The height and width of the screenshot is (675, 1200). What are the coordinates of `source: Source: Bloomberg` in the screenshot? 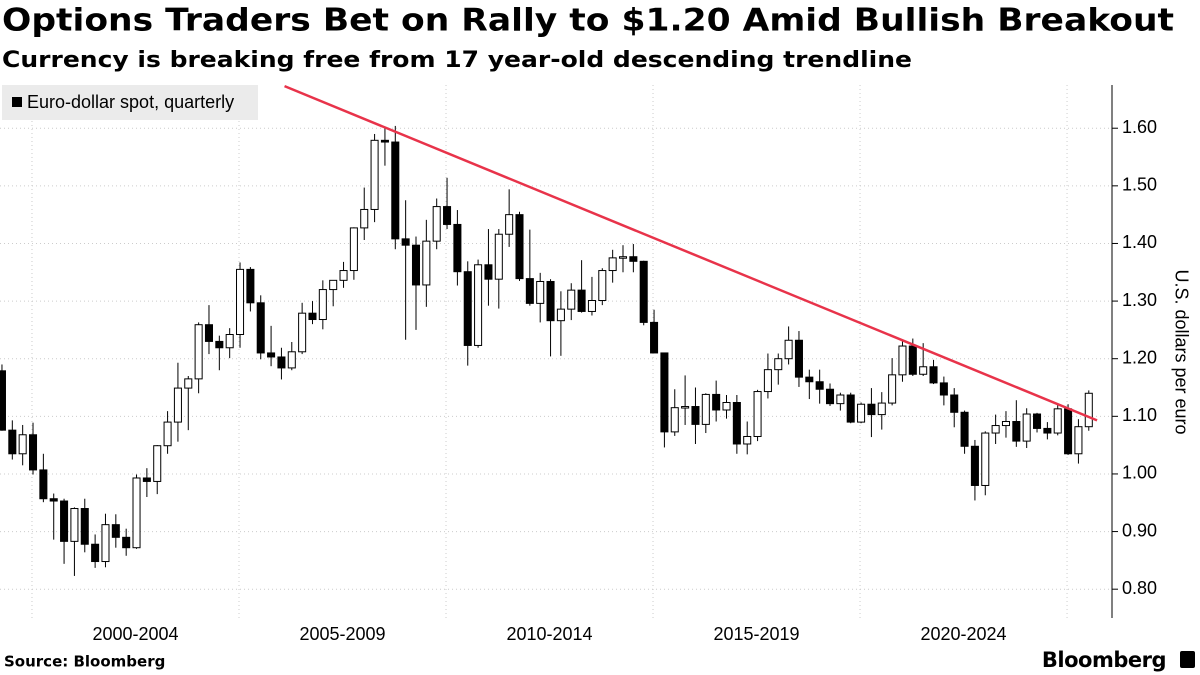 It's located at (84, 662).